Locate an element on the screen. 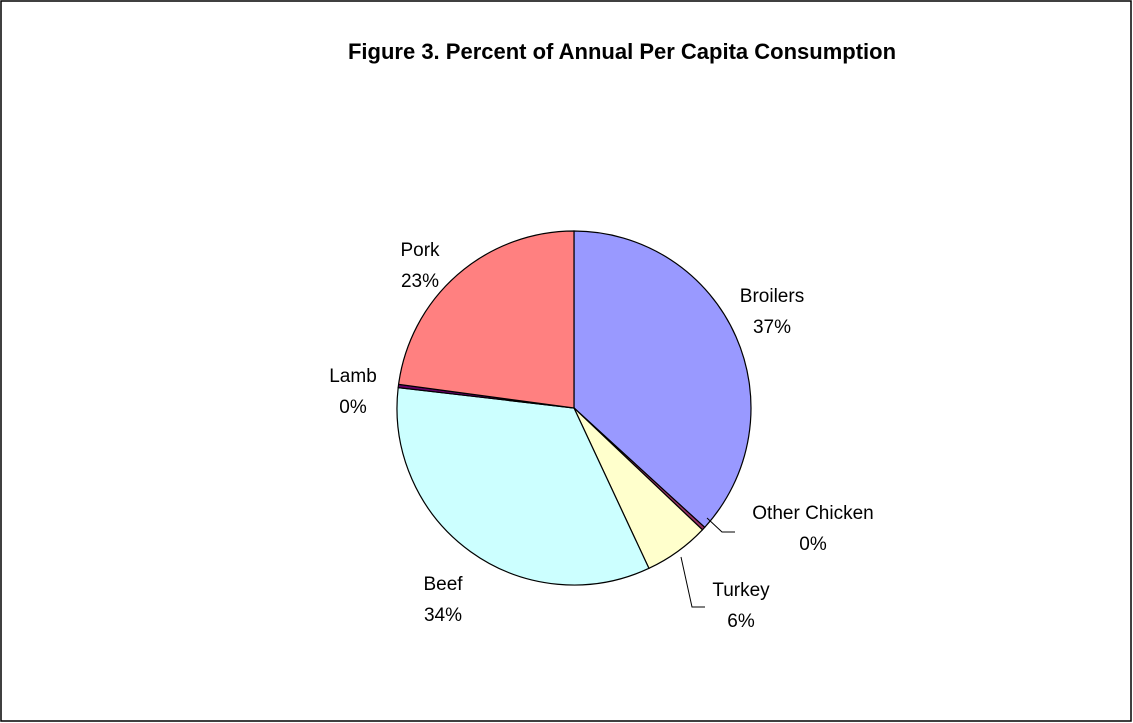 The width and height of the screenshot is (1133, 723). slice-label: Turkey is located at coordinates (741, 590).